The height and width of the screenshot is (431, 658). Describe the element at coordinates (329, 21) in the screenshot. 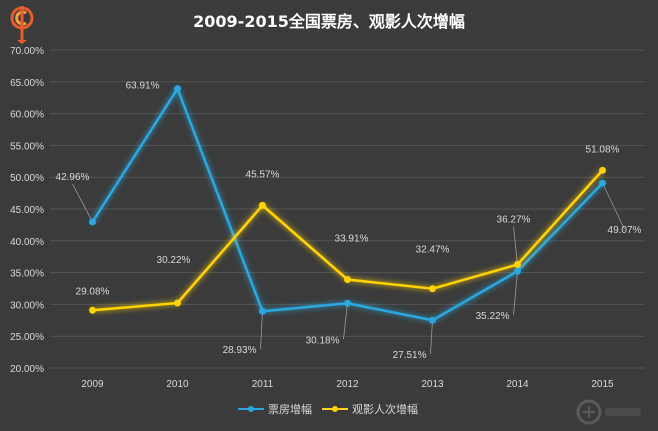

I see `chart-title: 2009-2015全国票房、观影人次增幅` at that location.